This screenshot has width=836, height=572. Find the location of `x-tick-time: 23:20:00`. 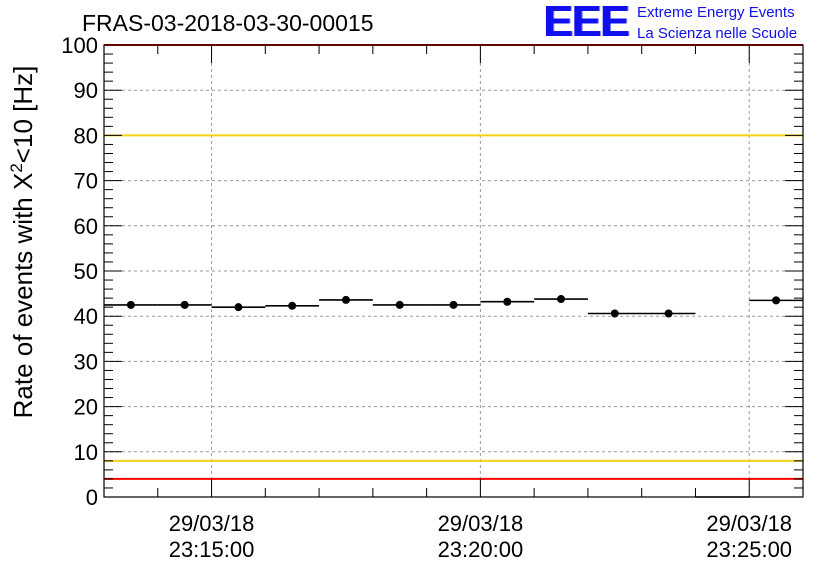

x-tick-time: 23:20:00 is located at coordinates (481, 549).